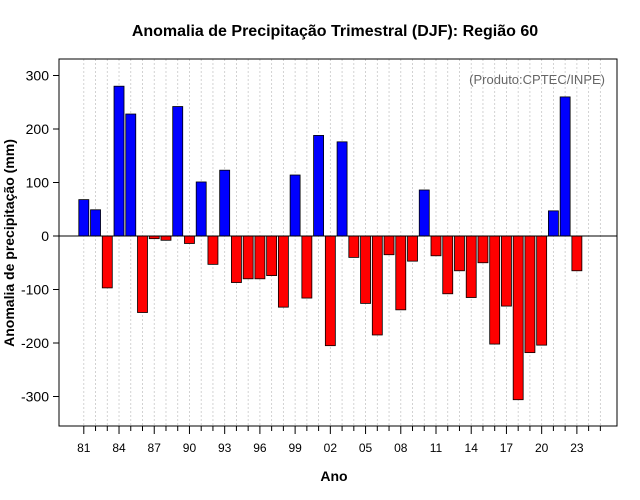 The height and width of the screenshot is (500, 640). I want to click on bar-2021, so click(553, 223).